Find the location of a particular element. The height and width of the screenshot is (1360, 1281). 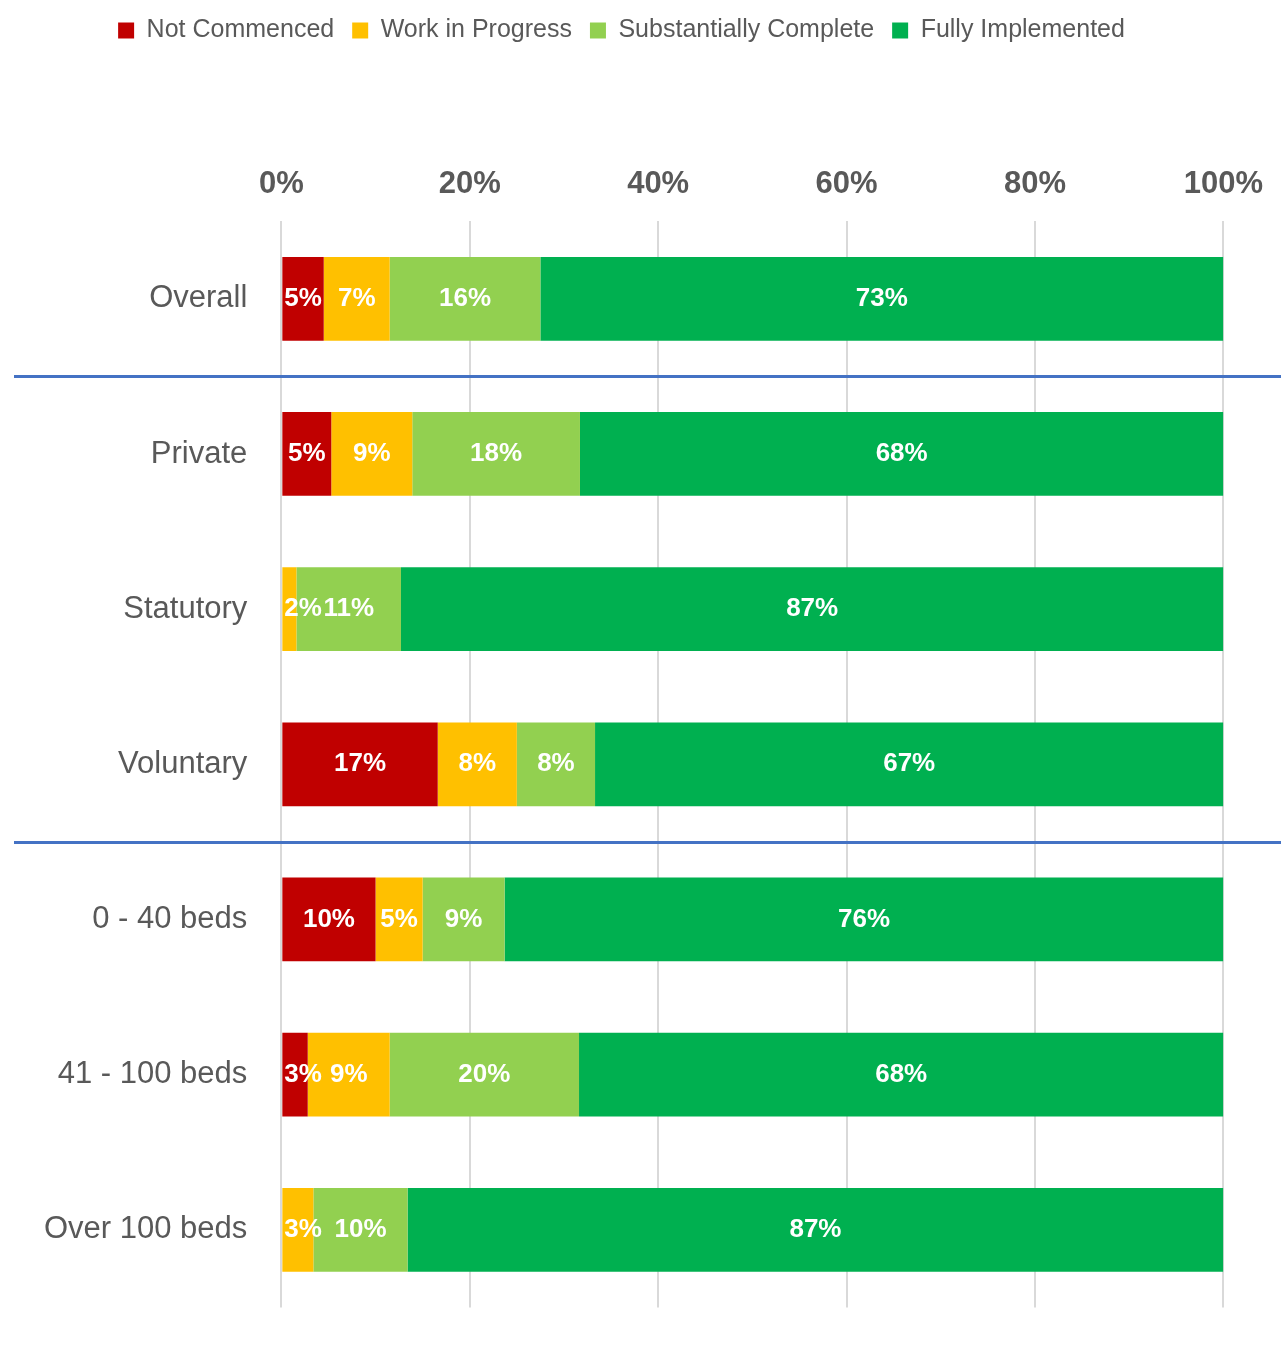

data-label: 11% is located at coordinates (349, 607).